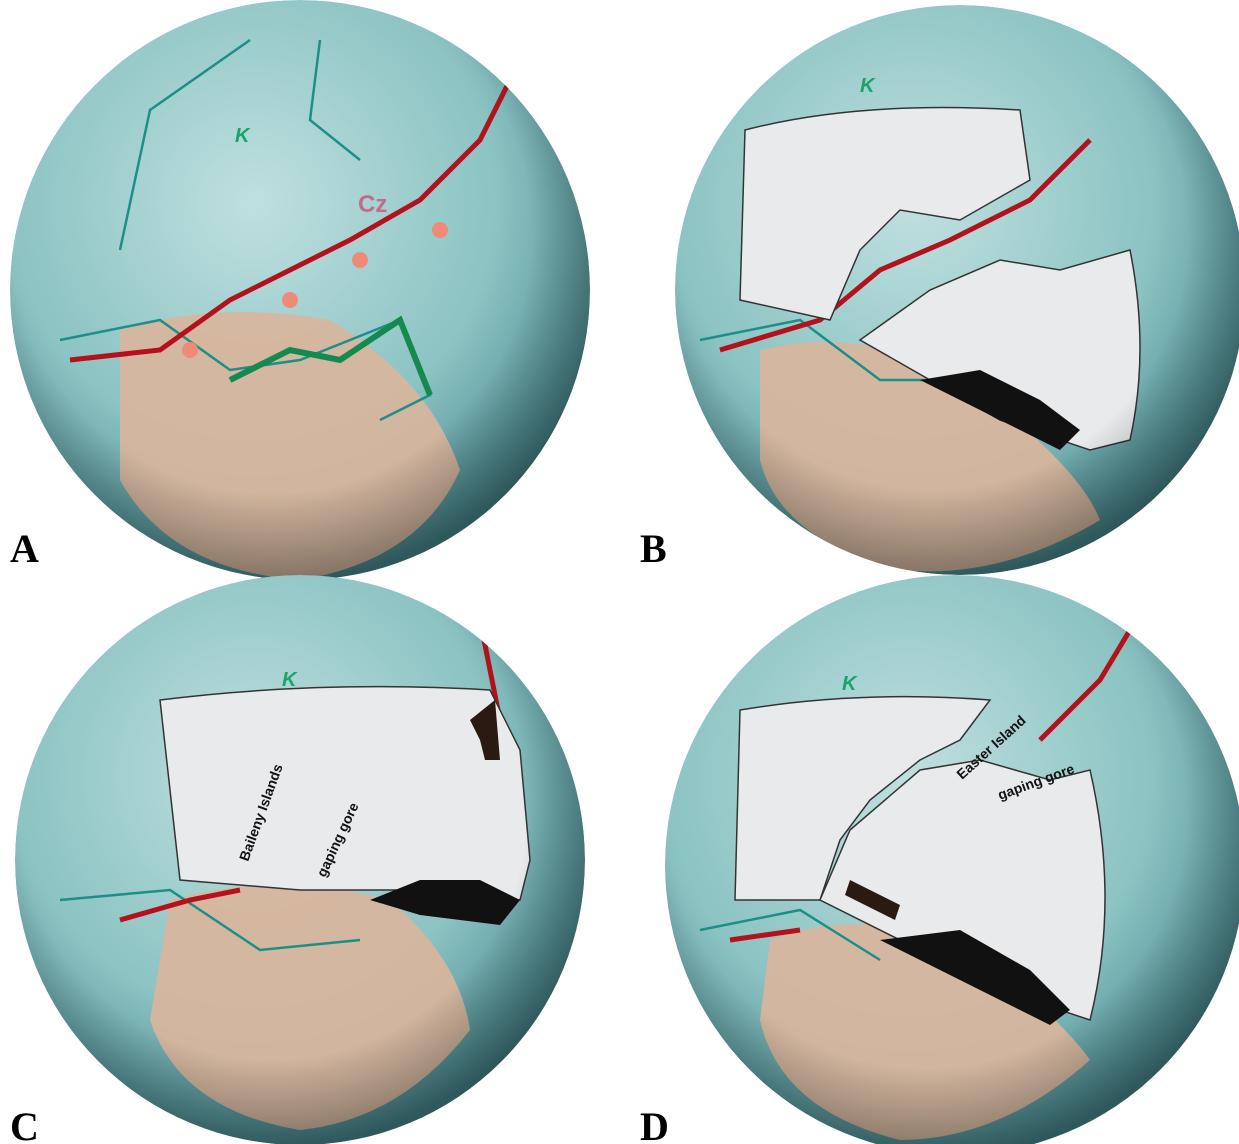 This screenshot has width=1239, height=1144. Describe the element at coordinates (653, 548) in the screenshot. I see `panel-label: B` at that location.